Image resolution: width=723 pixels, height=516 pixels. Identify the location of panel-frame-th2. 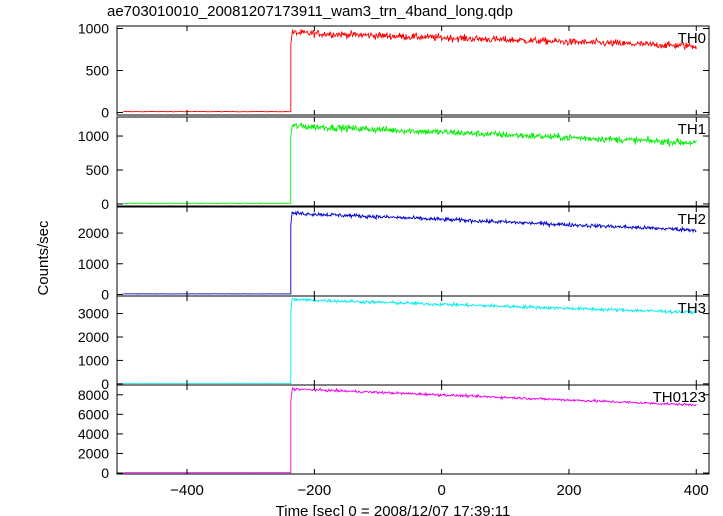
(413, 251).